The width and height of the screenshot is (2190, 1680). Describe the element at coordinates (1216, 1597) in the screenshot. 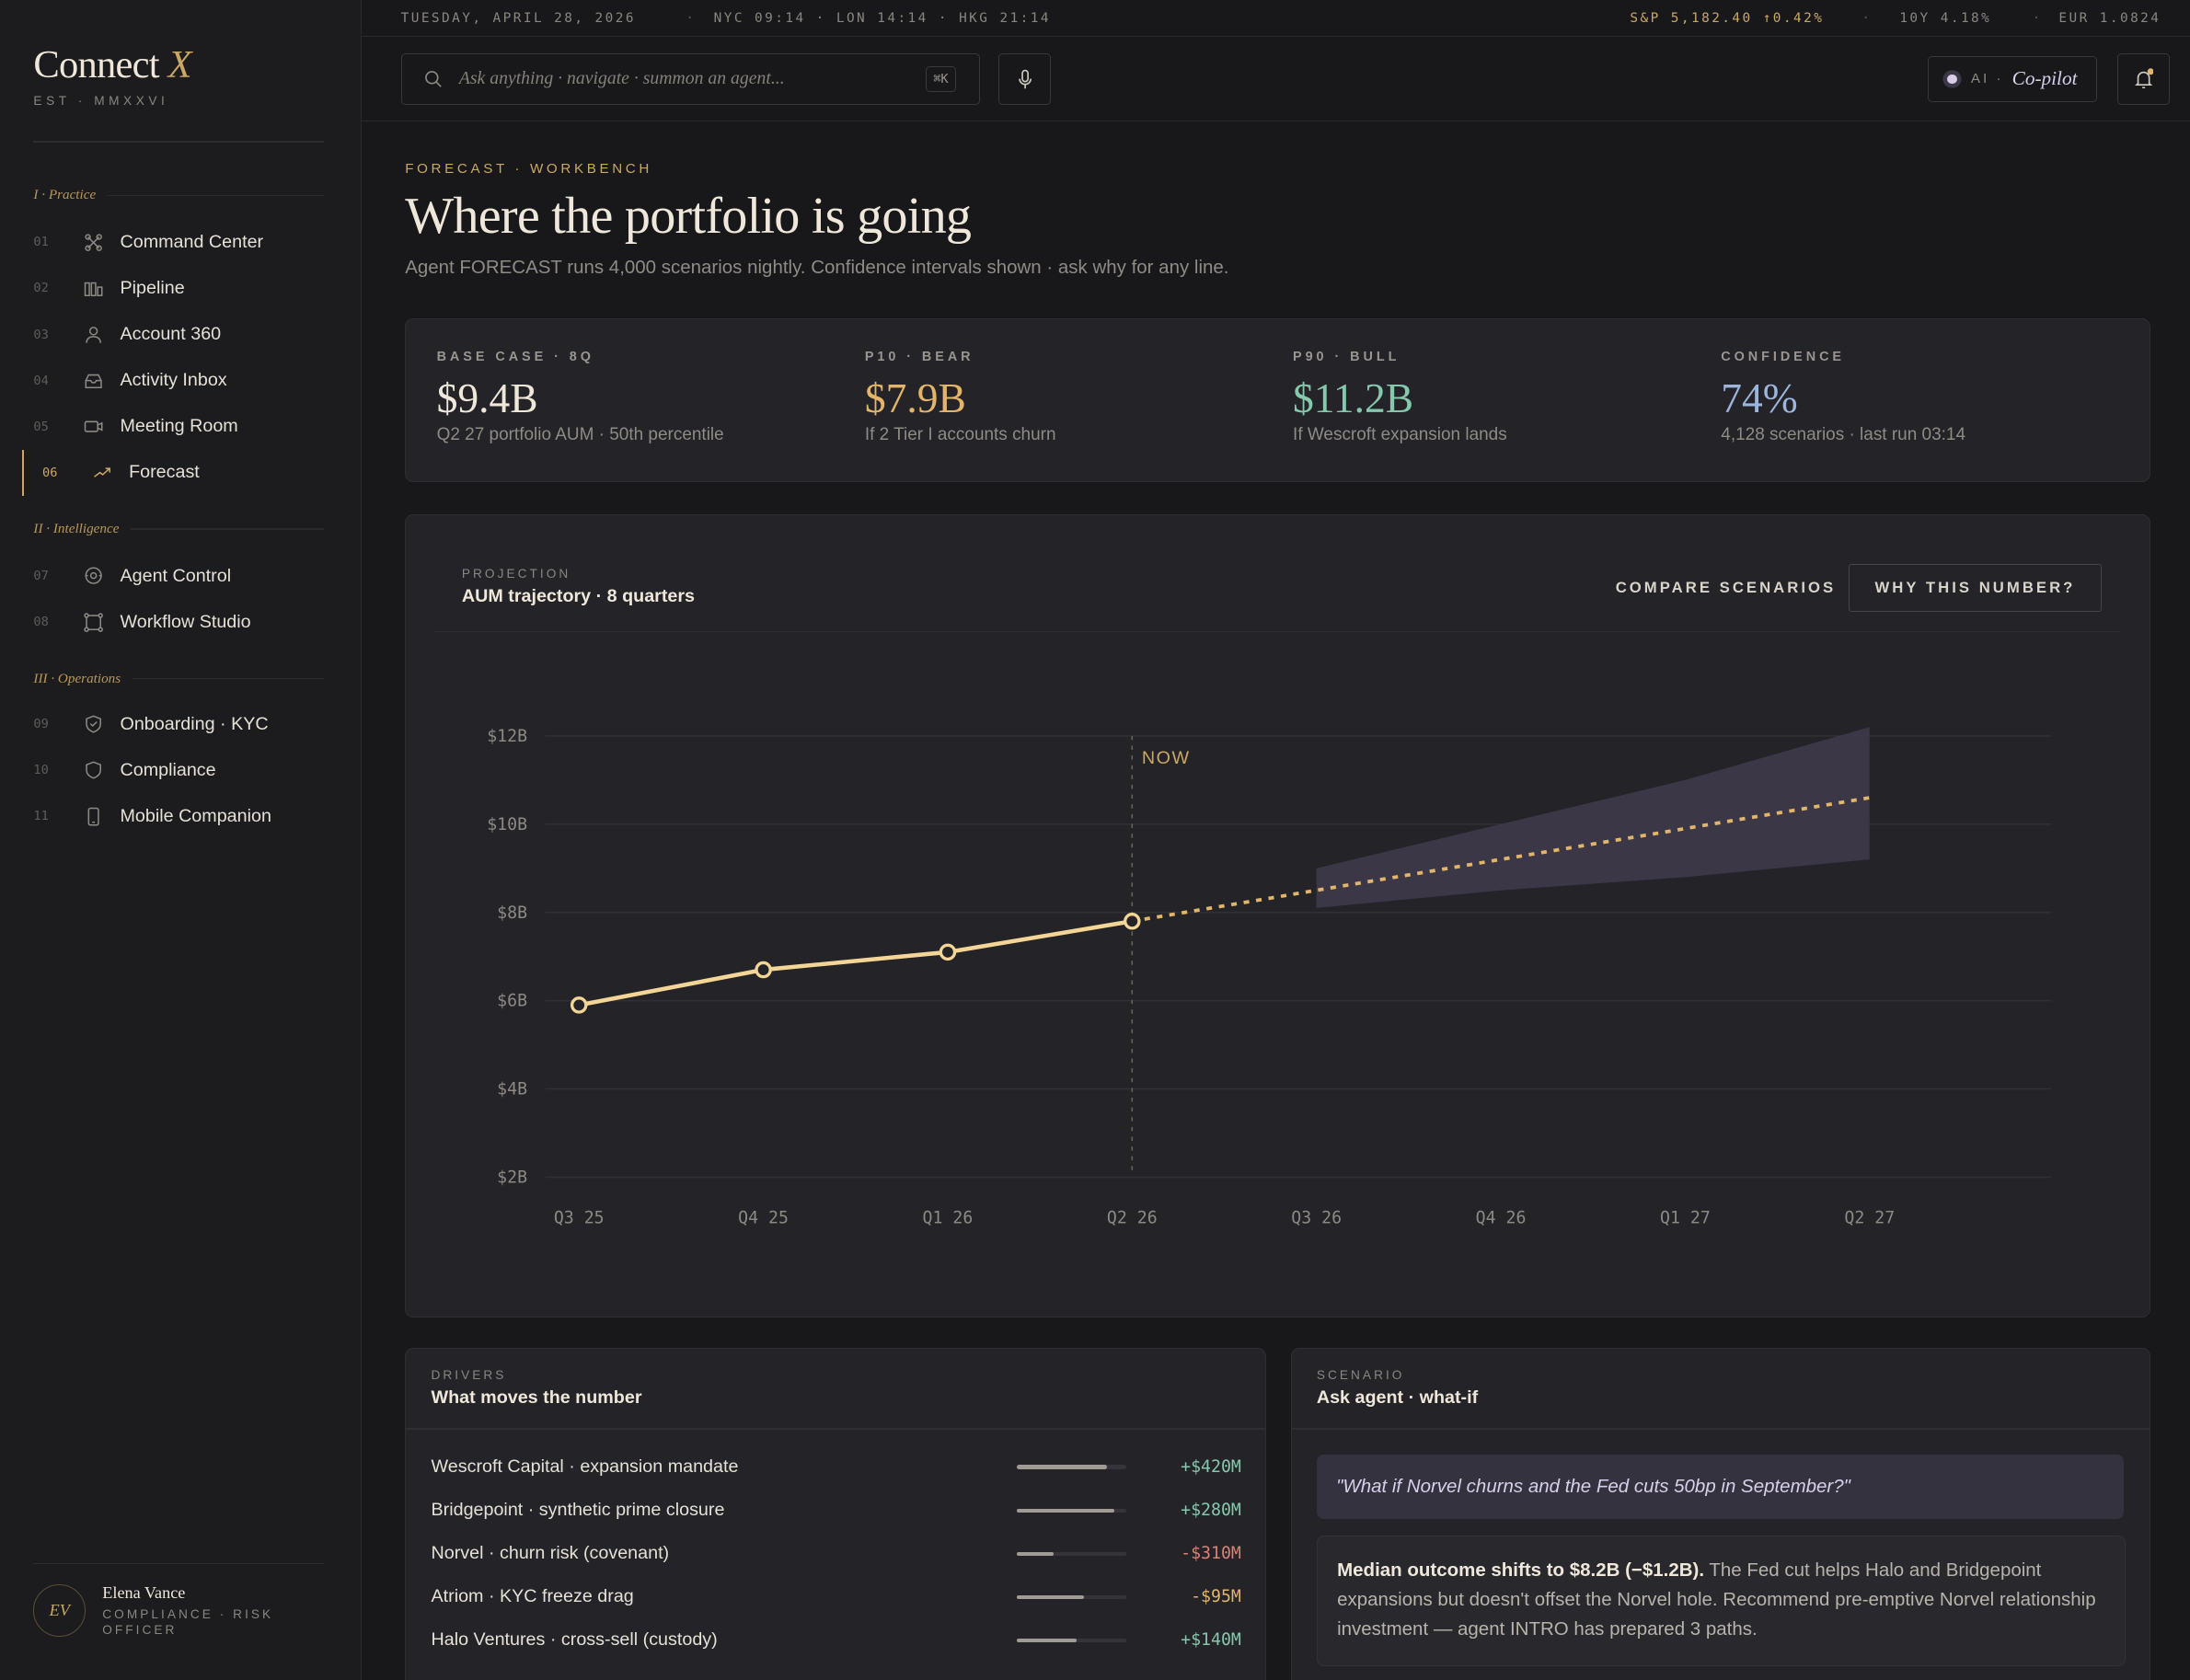

I see `driver-value: -$95M` at that location.